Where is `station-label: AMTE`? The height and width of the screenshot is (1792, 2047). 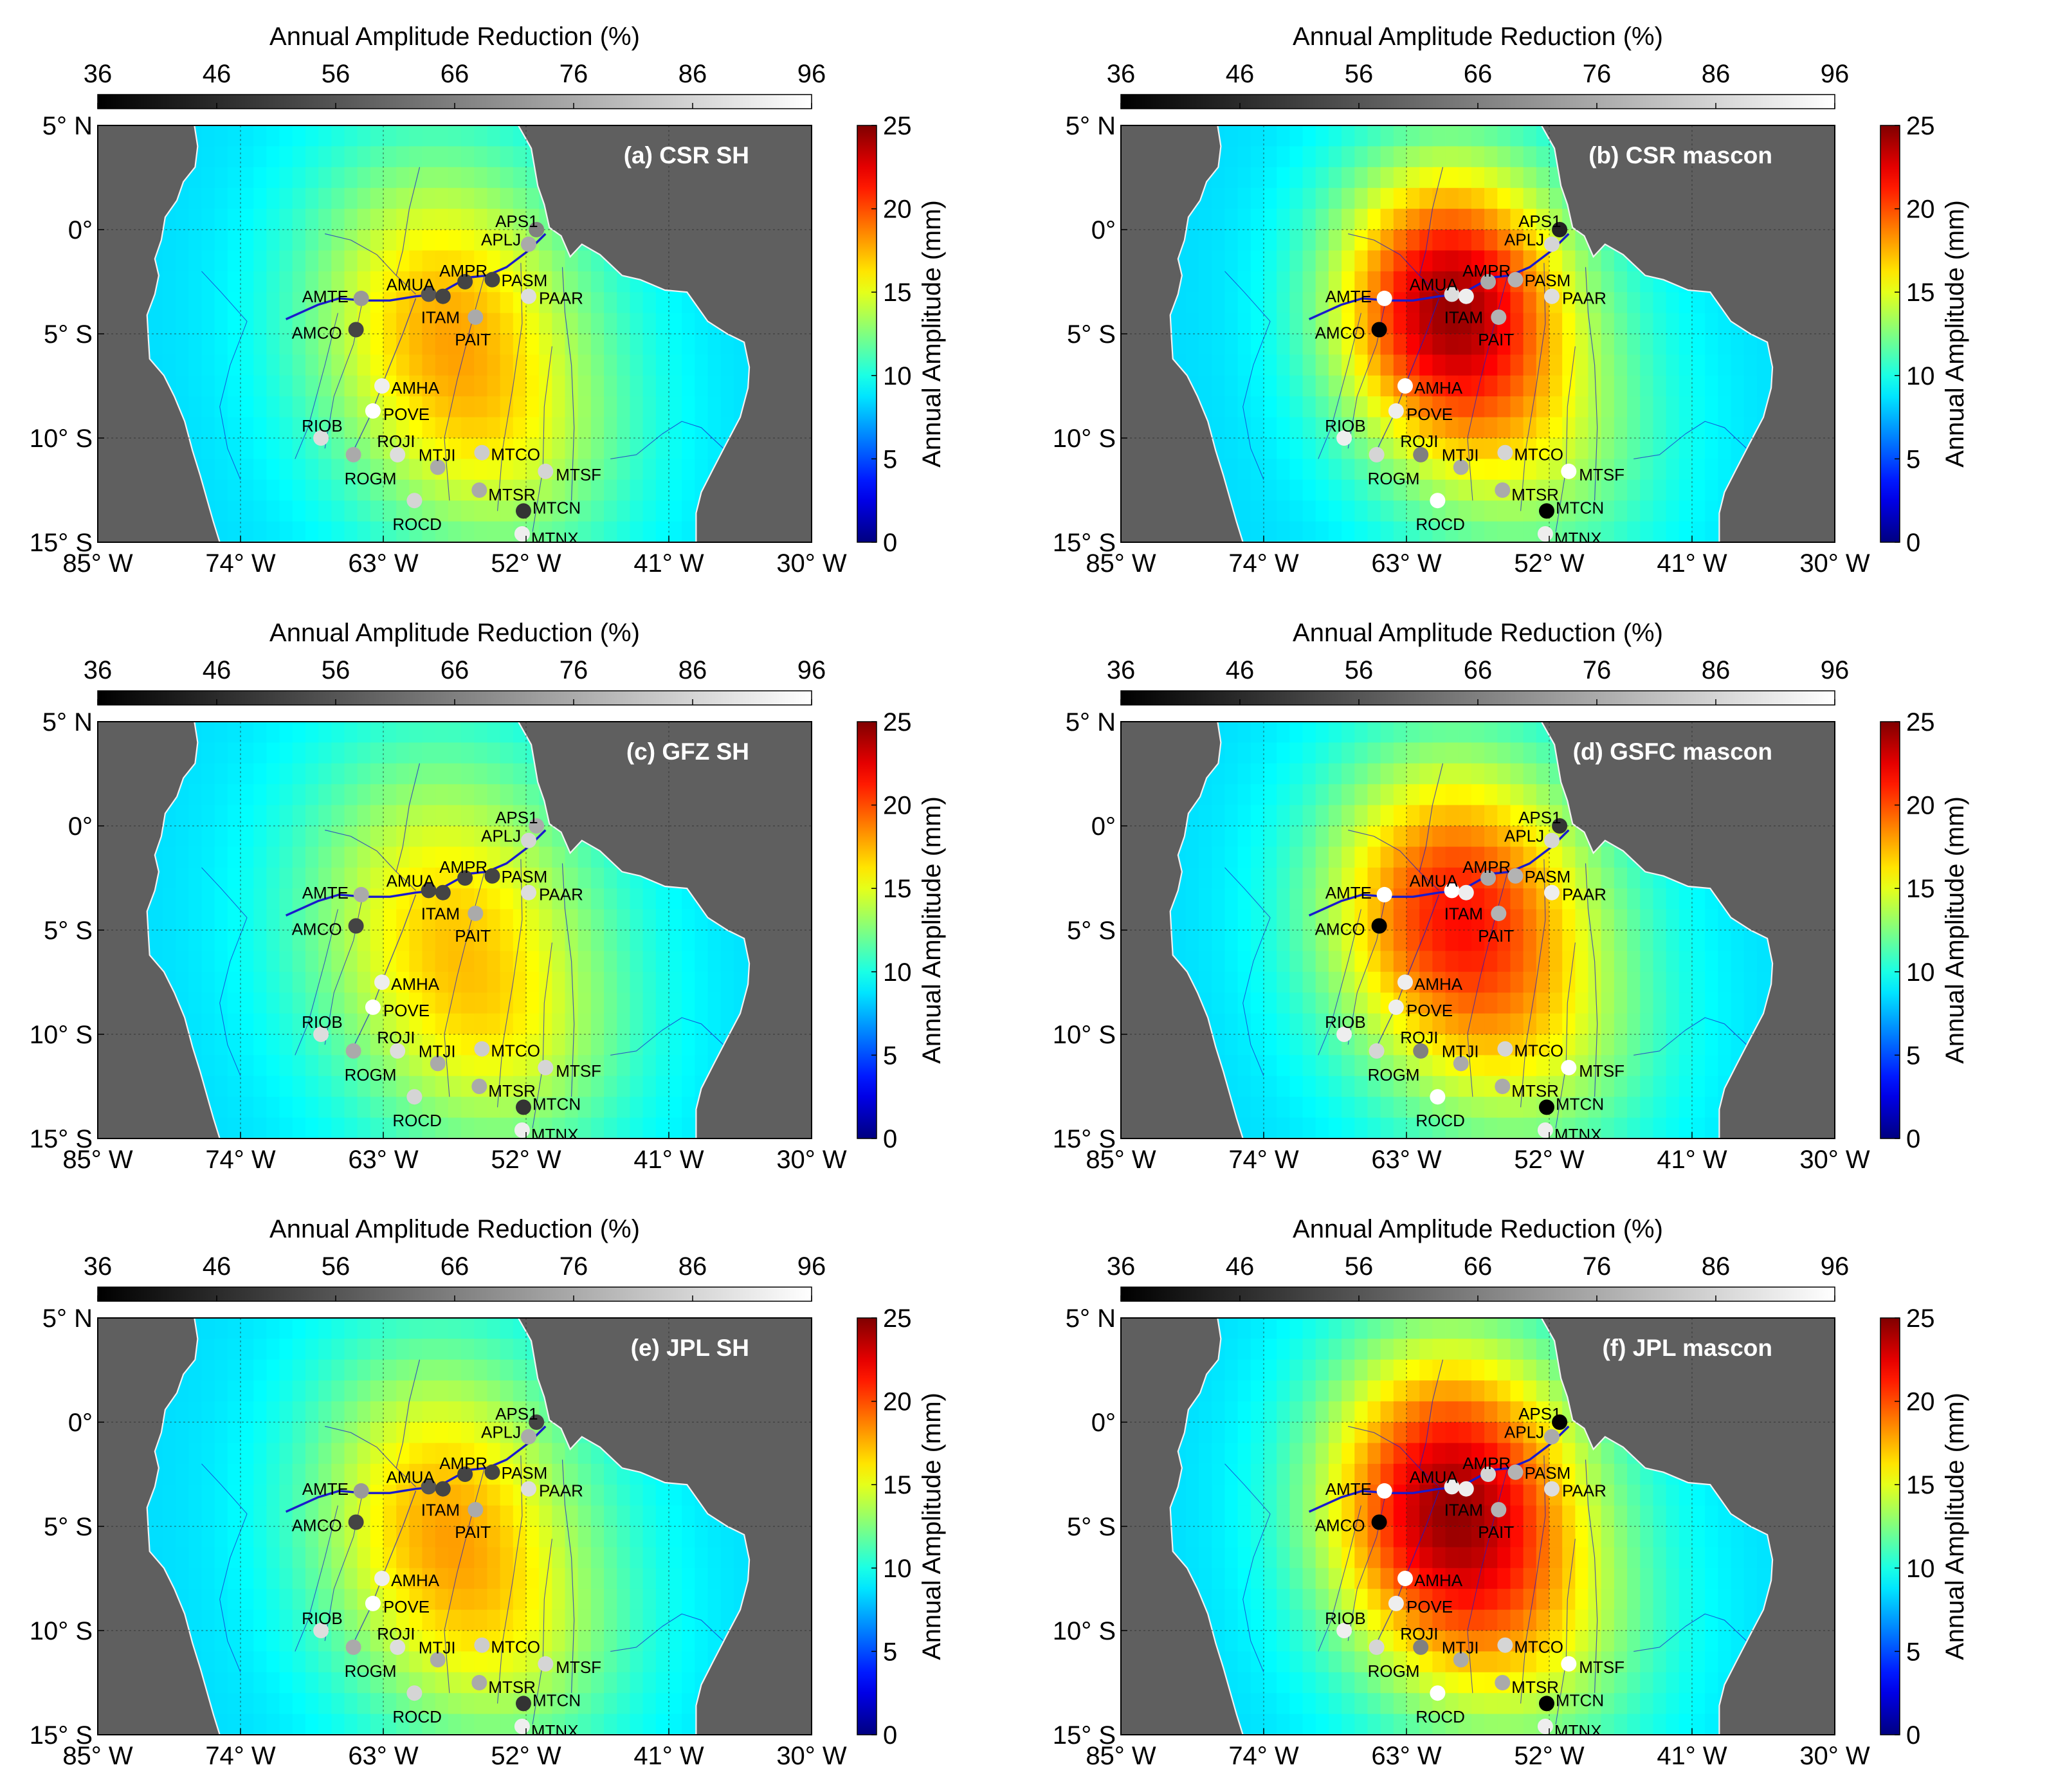
station-label: AMTE is located at coordinates (325, 1489).